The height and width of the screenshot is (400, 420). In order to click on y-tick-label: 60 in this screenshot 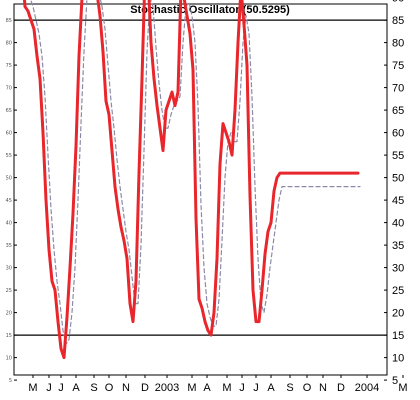, I will do `click(398, 134)`.